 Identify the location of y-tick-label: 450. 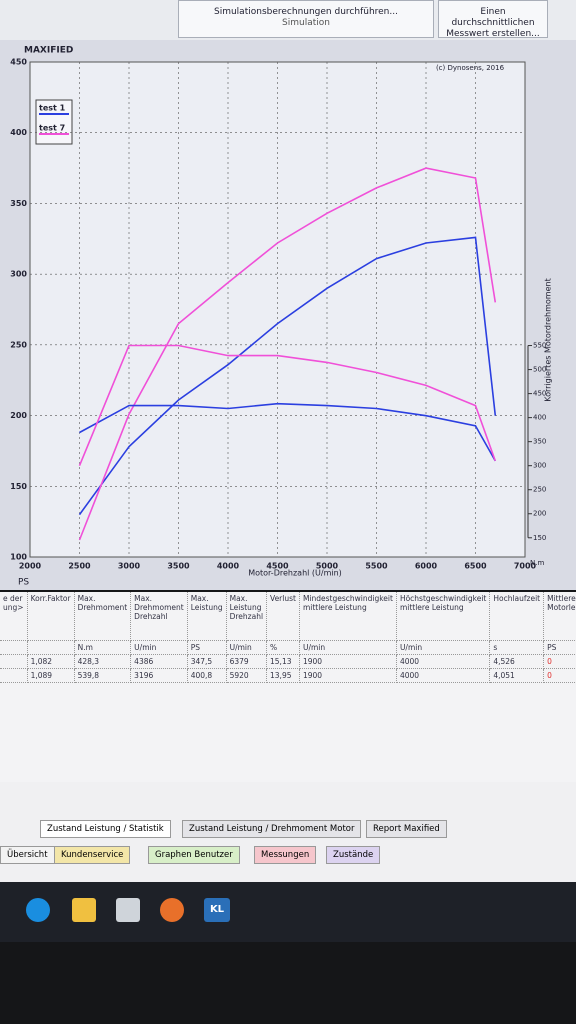
(18, 62).